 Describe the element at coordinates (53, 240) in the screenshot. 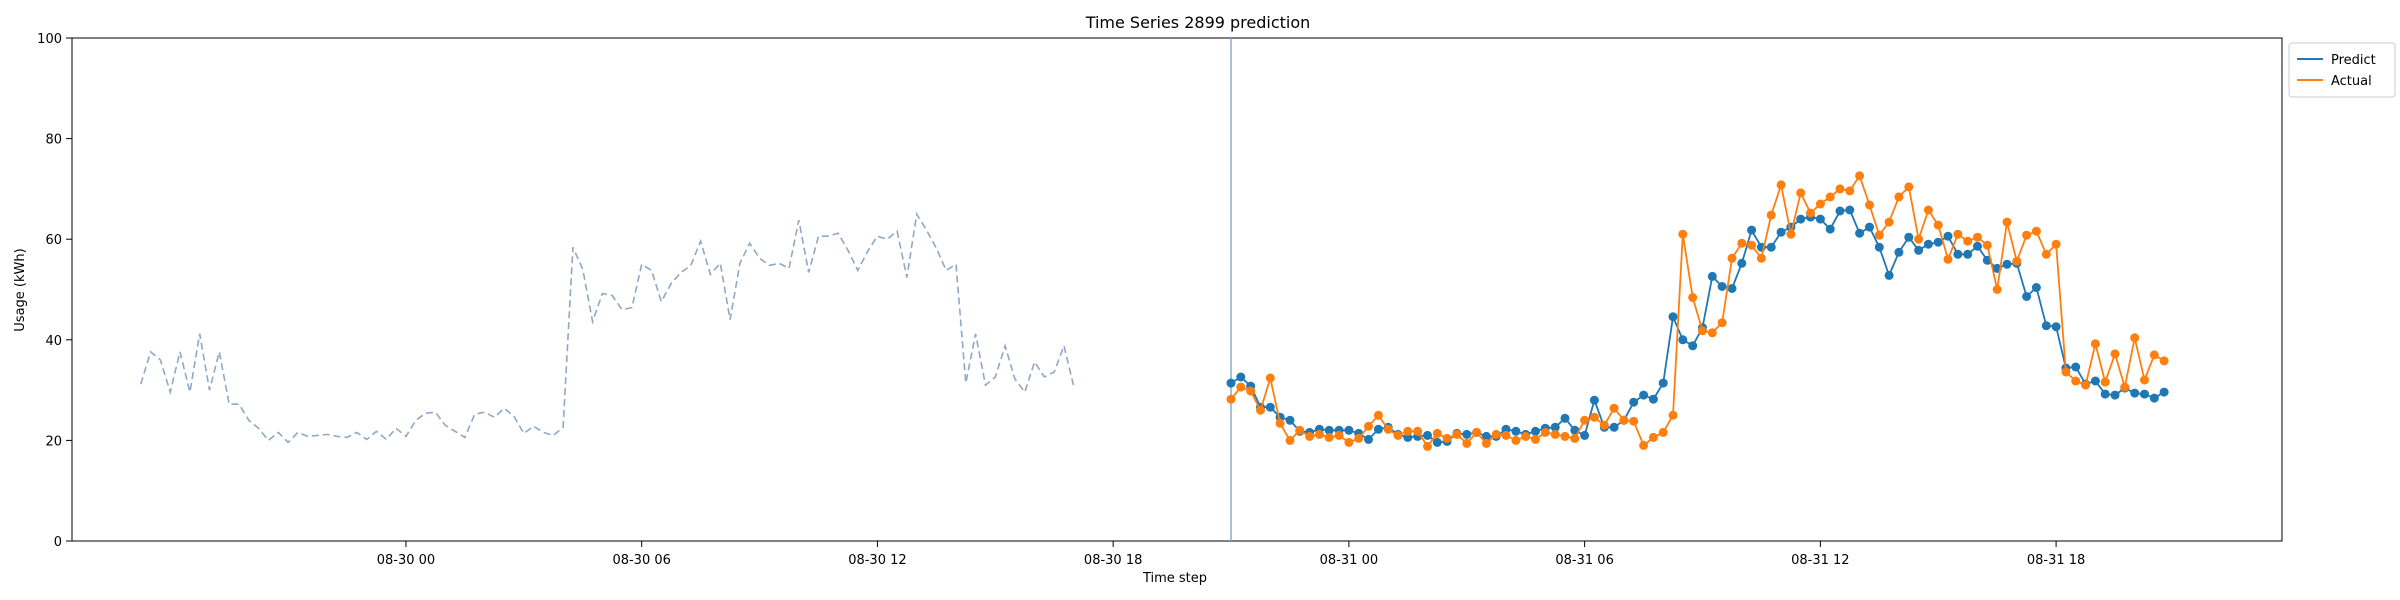

I see `y-tick-label: 60` at that location.